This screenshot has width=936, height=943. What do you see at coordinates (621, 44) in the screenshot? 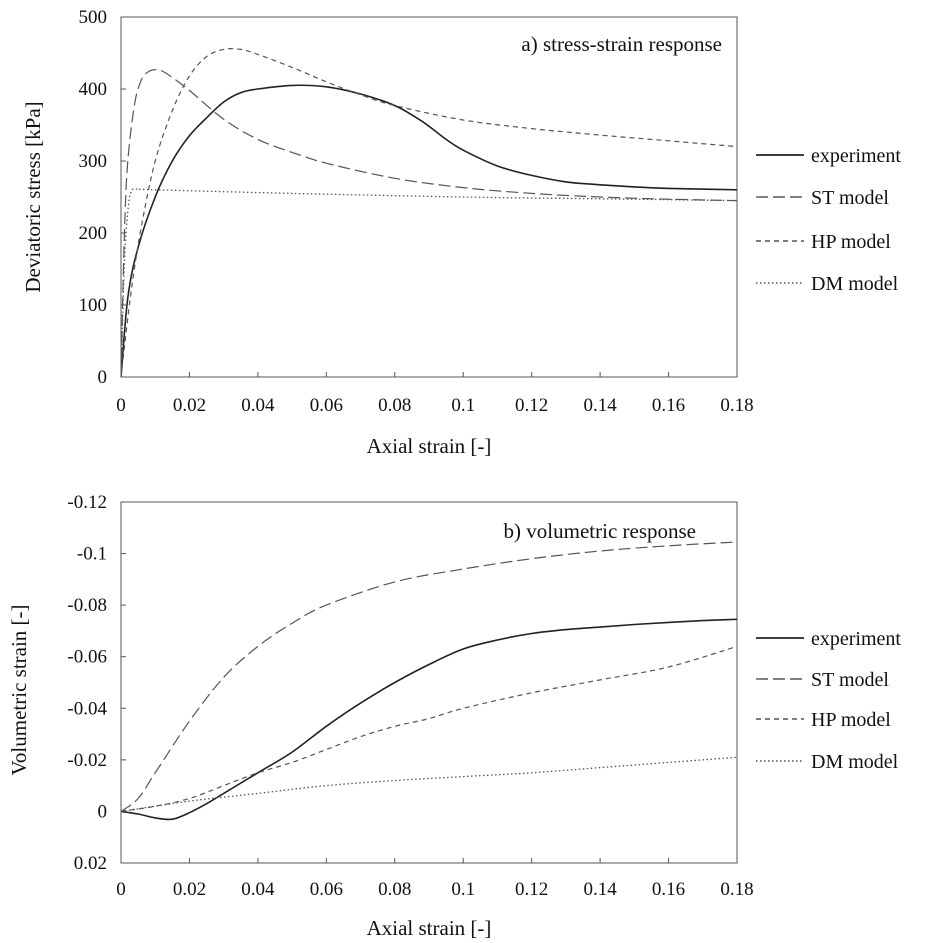
I see `chart-a-annotation: a) stress-strain response` at bounding box center [621, 44].